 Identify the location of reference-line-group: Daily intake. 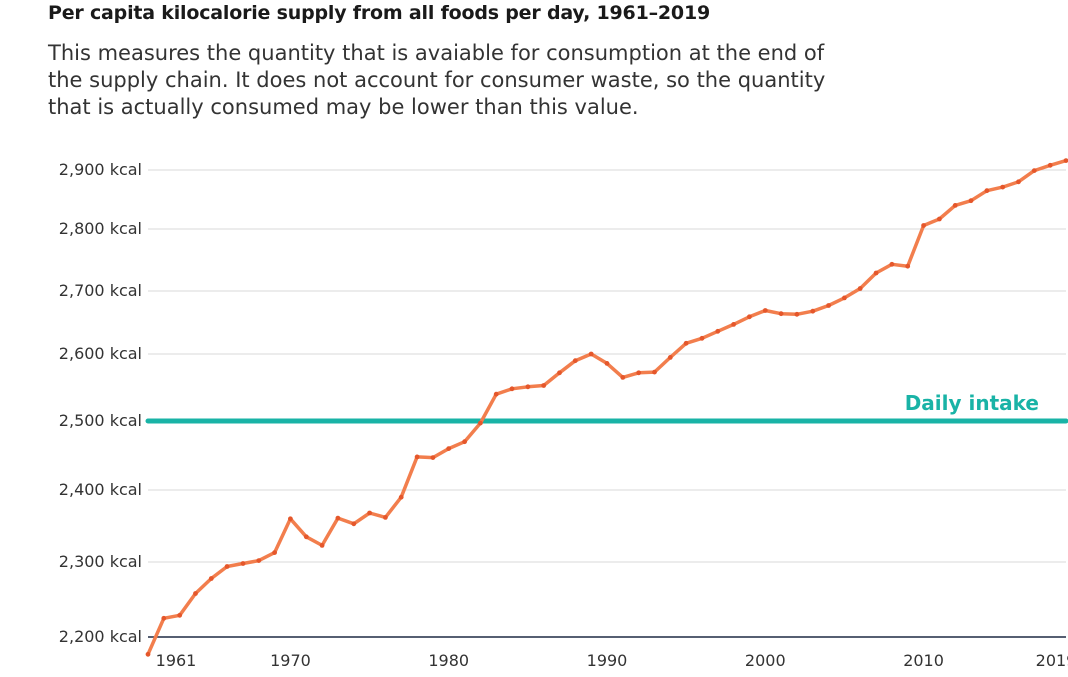
(606, 407).